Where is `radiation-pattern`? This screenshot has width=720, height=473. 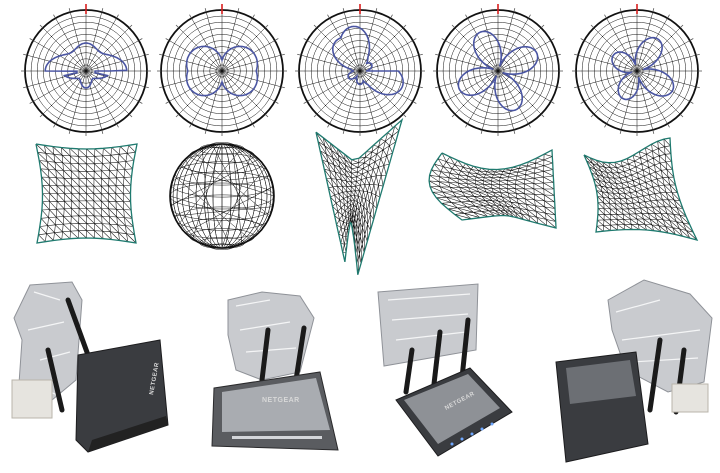 radiation-pattern is located at coordinates (222, 71).